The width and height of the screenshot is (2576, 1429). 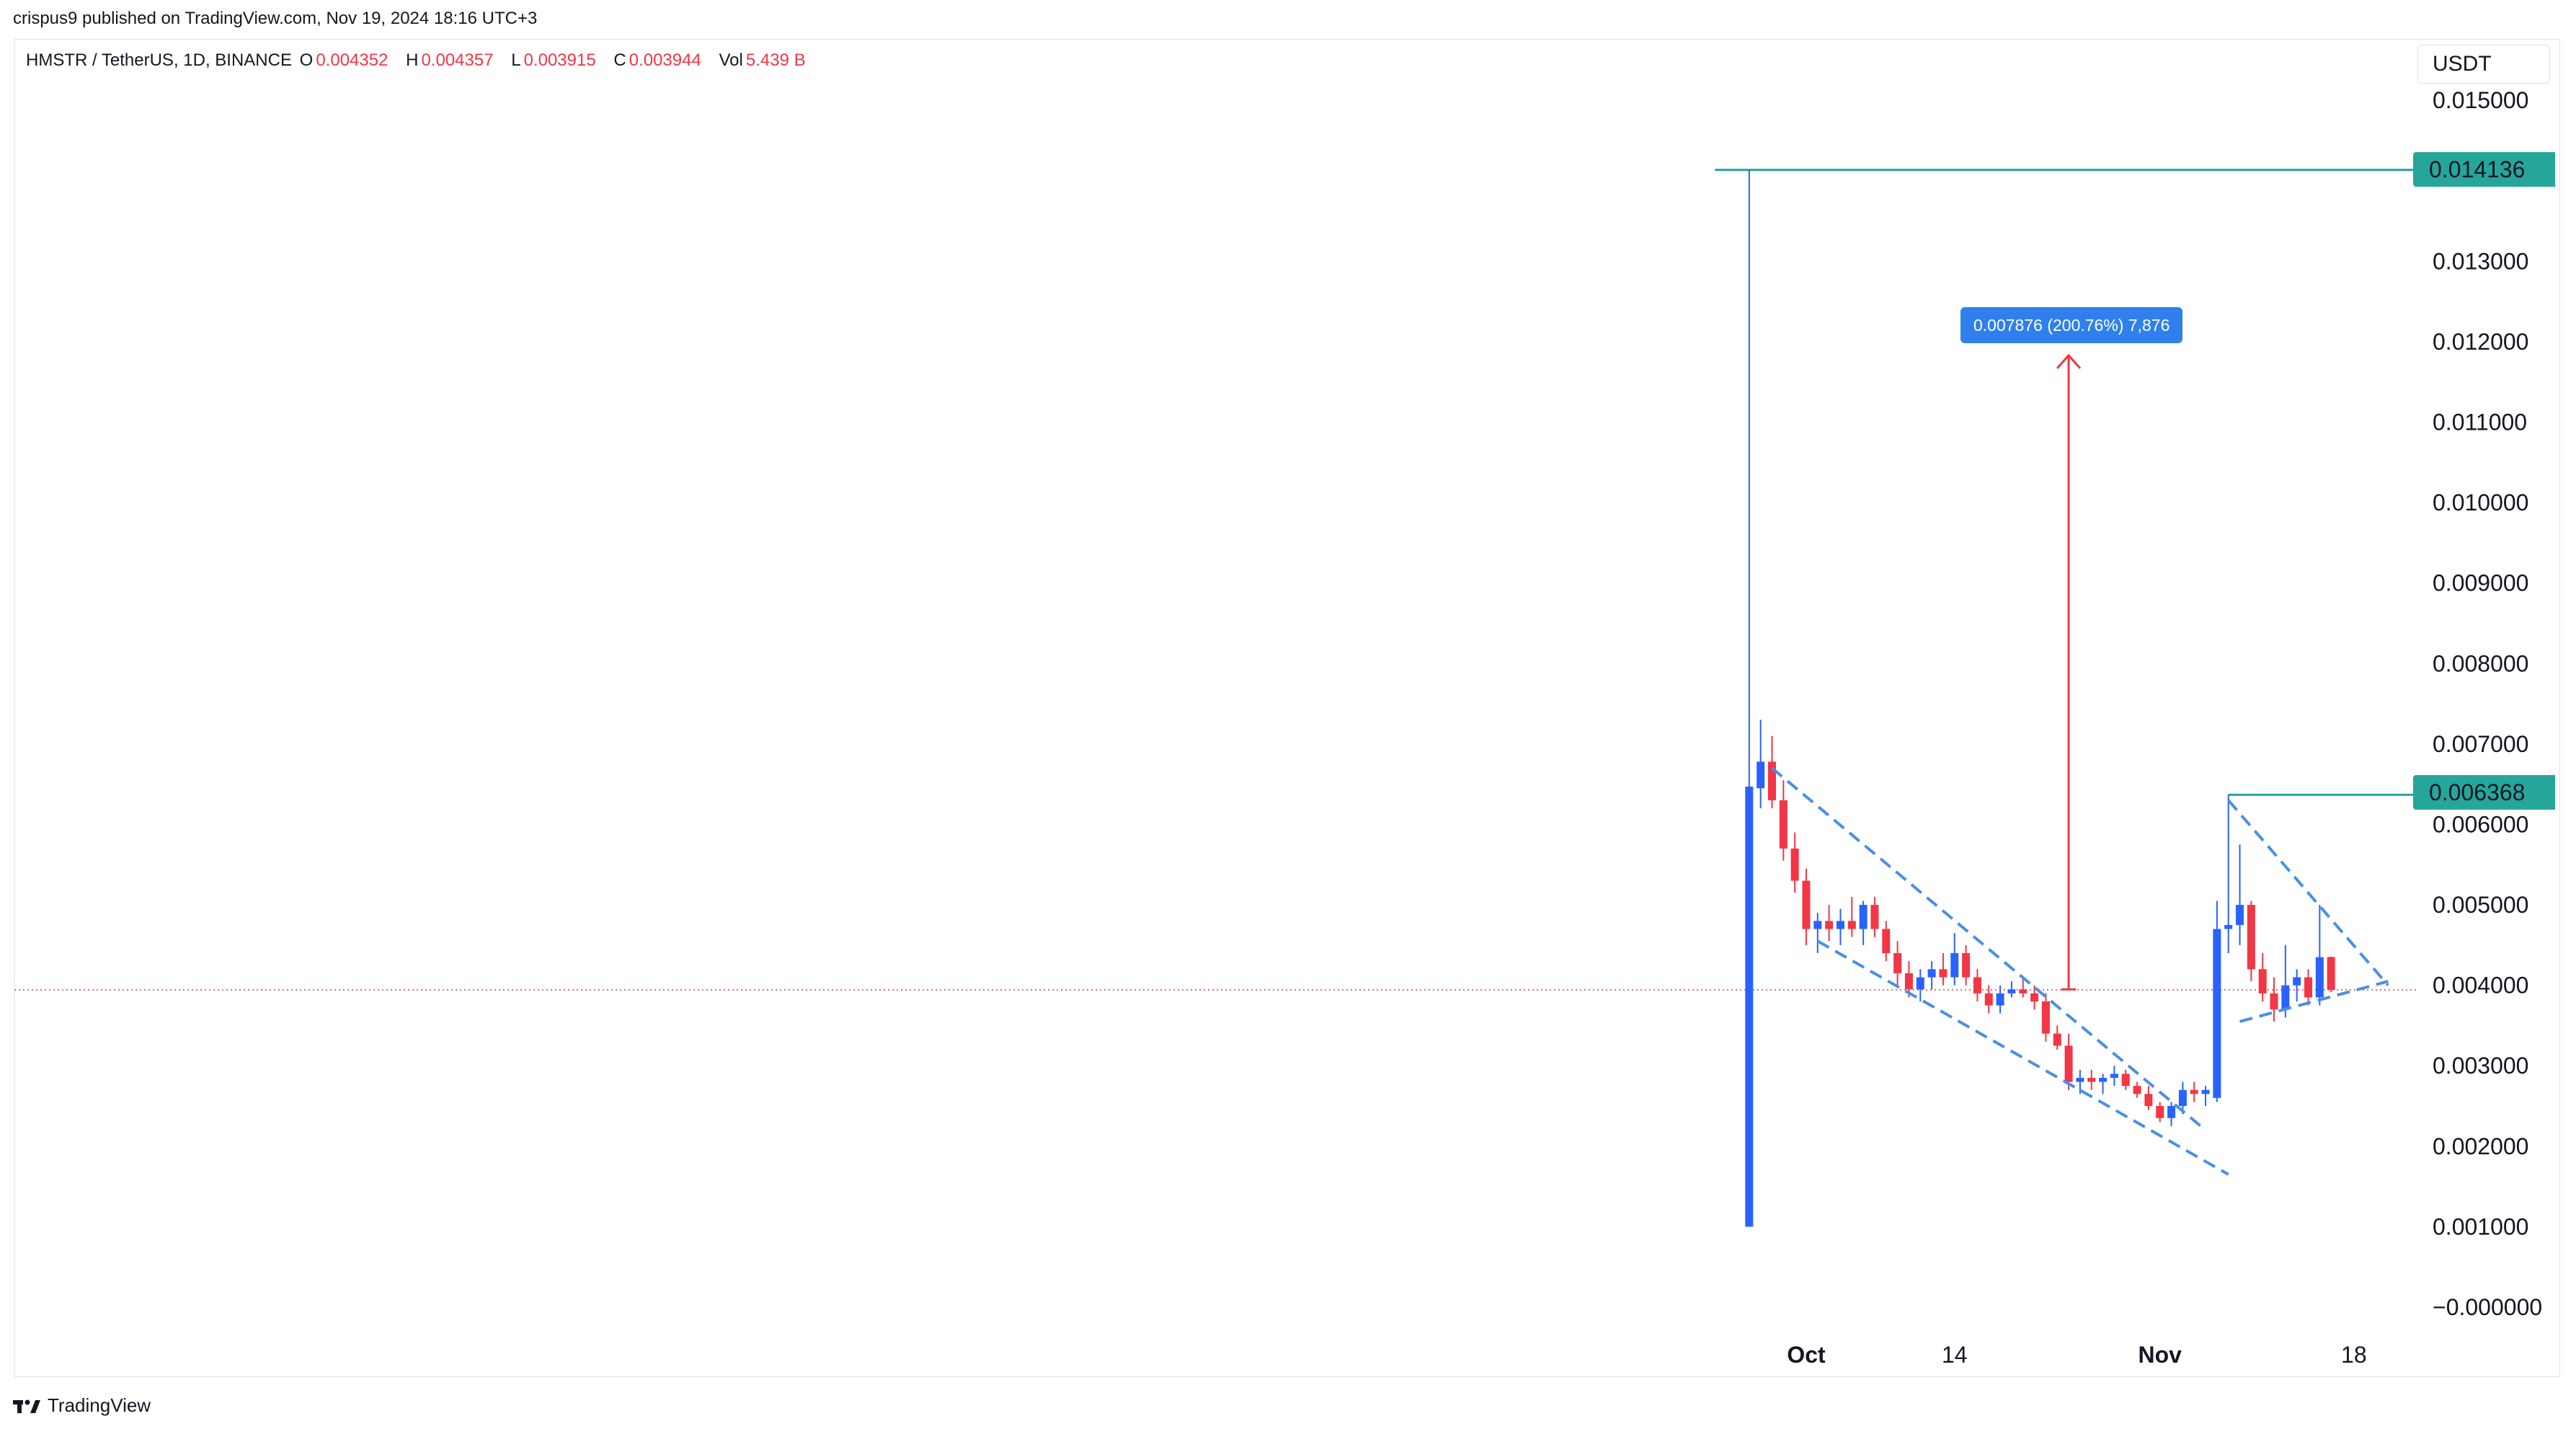 I want to click on brand: TradingView, so click(x=82, y=1406).